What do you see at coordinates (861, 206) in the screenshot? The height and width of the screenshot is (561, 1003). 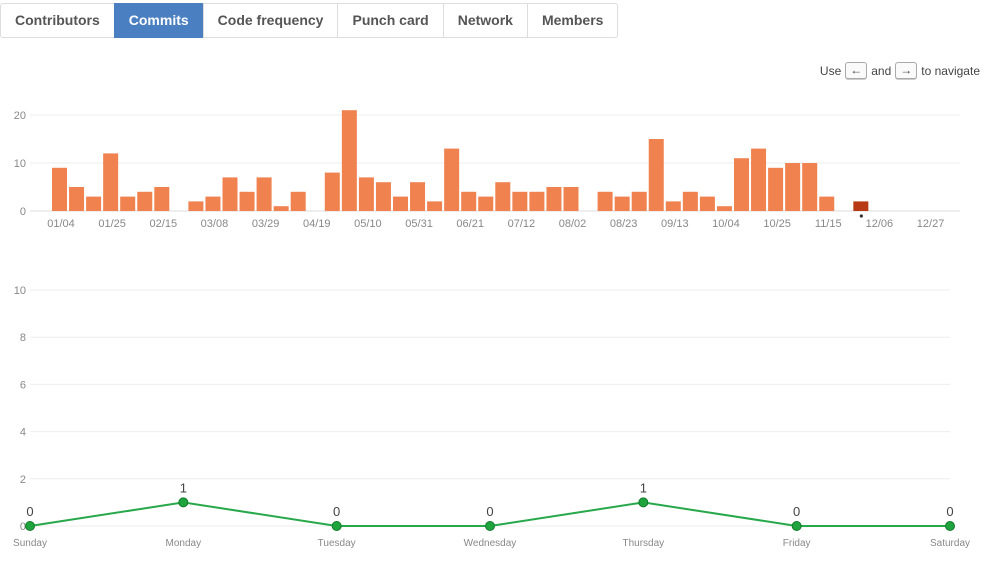 I see `selected-week-bar` at bounding box center [861, 206].